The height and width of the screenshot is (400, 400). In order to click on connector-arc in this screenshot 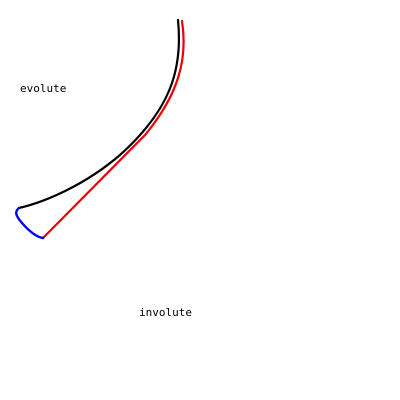, I will do `click(29, 223)`.